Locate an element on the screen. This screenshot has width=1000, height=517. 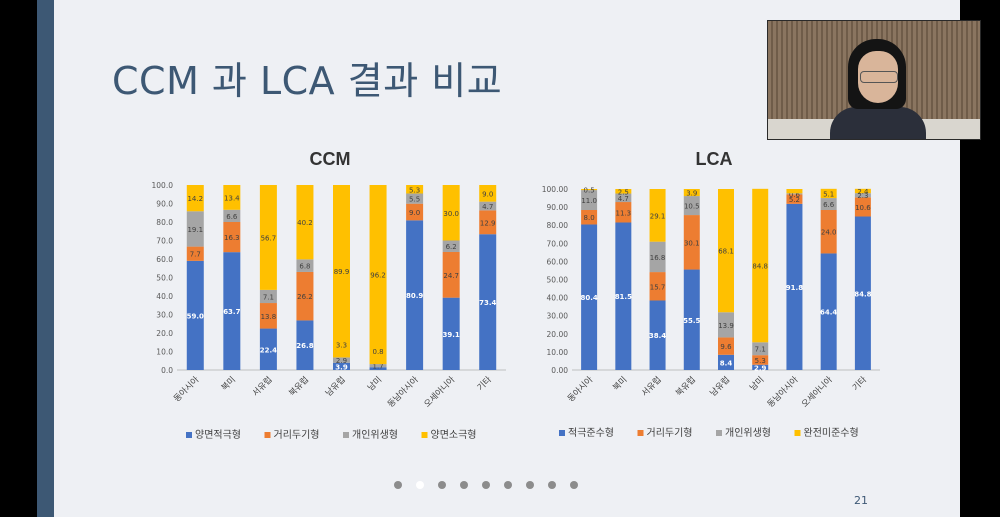
data-label: 22.4 is located at coordinates (268, 350).